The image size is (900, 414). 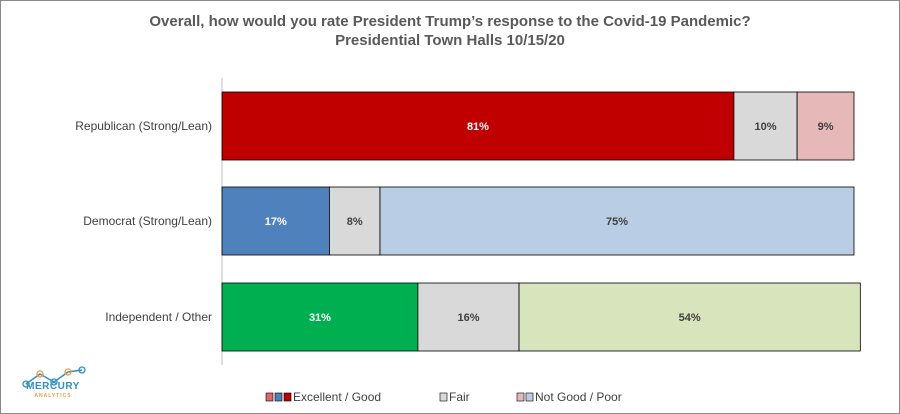 What do you see at coordinates (459, 397) in the screenshot?
I see `legend-label: Fair` at bounding box center [459, 397].